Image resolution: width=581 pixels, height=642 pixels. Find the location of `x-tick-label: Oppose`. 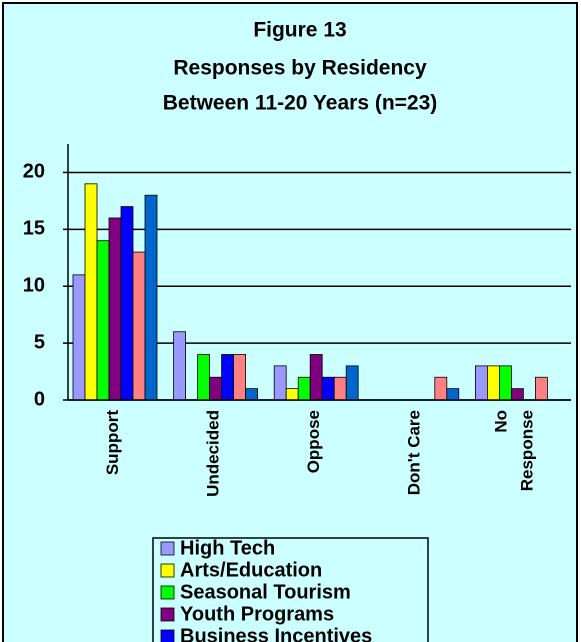

x-tick-label: Oppose is located at coordinates (313, 441).